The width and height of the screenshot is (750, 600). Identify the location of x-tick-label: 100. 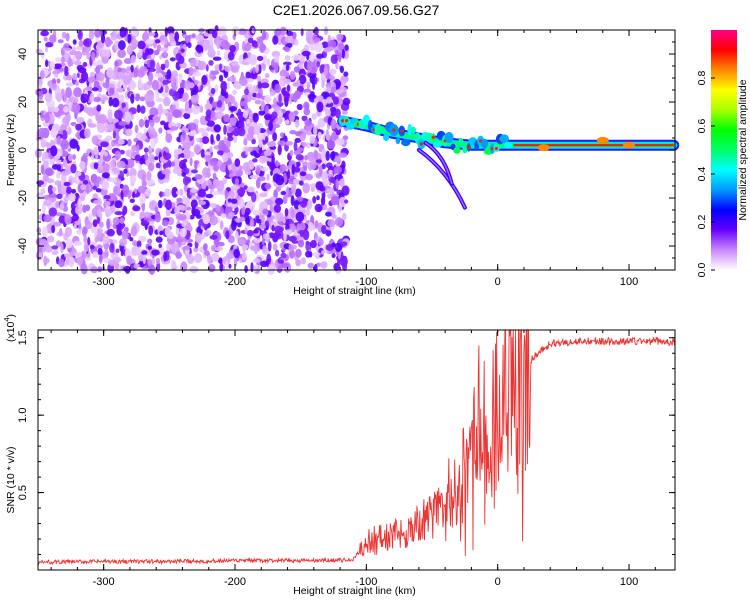
(629, 282).